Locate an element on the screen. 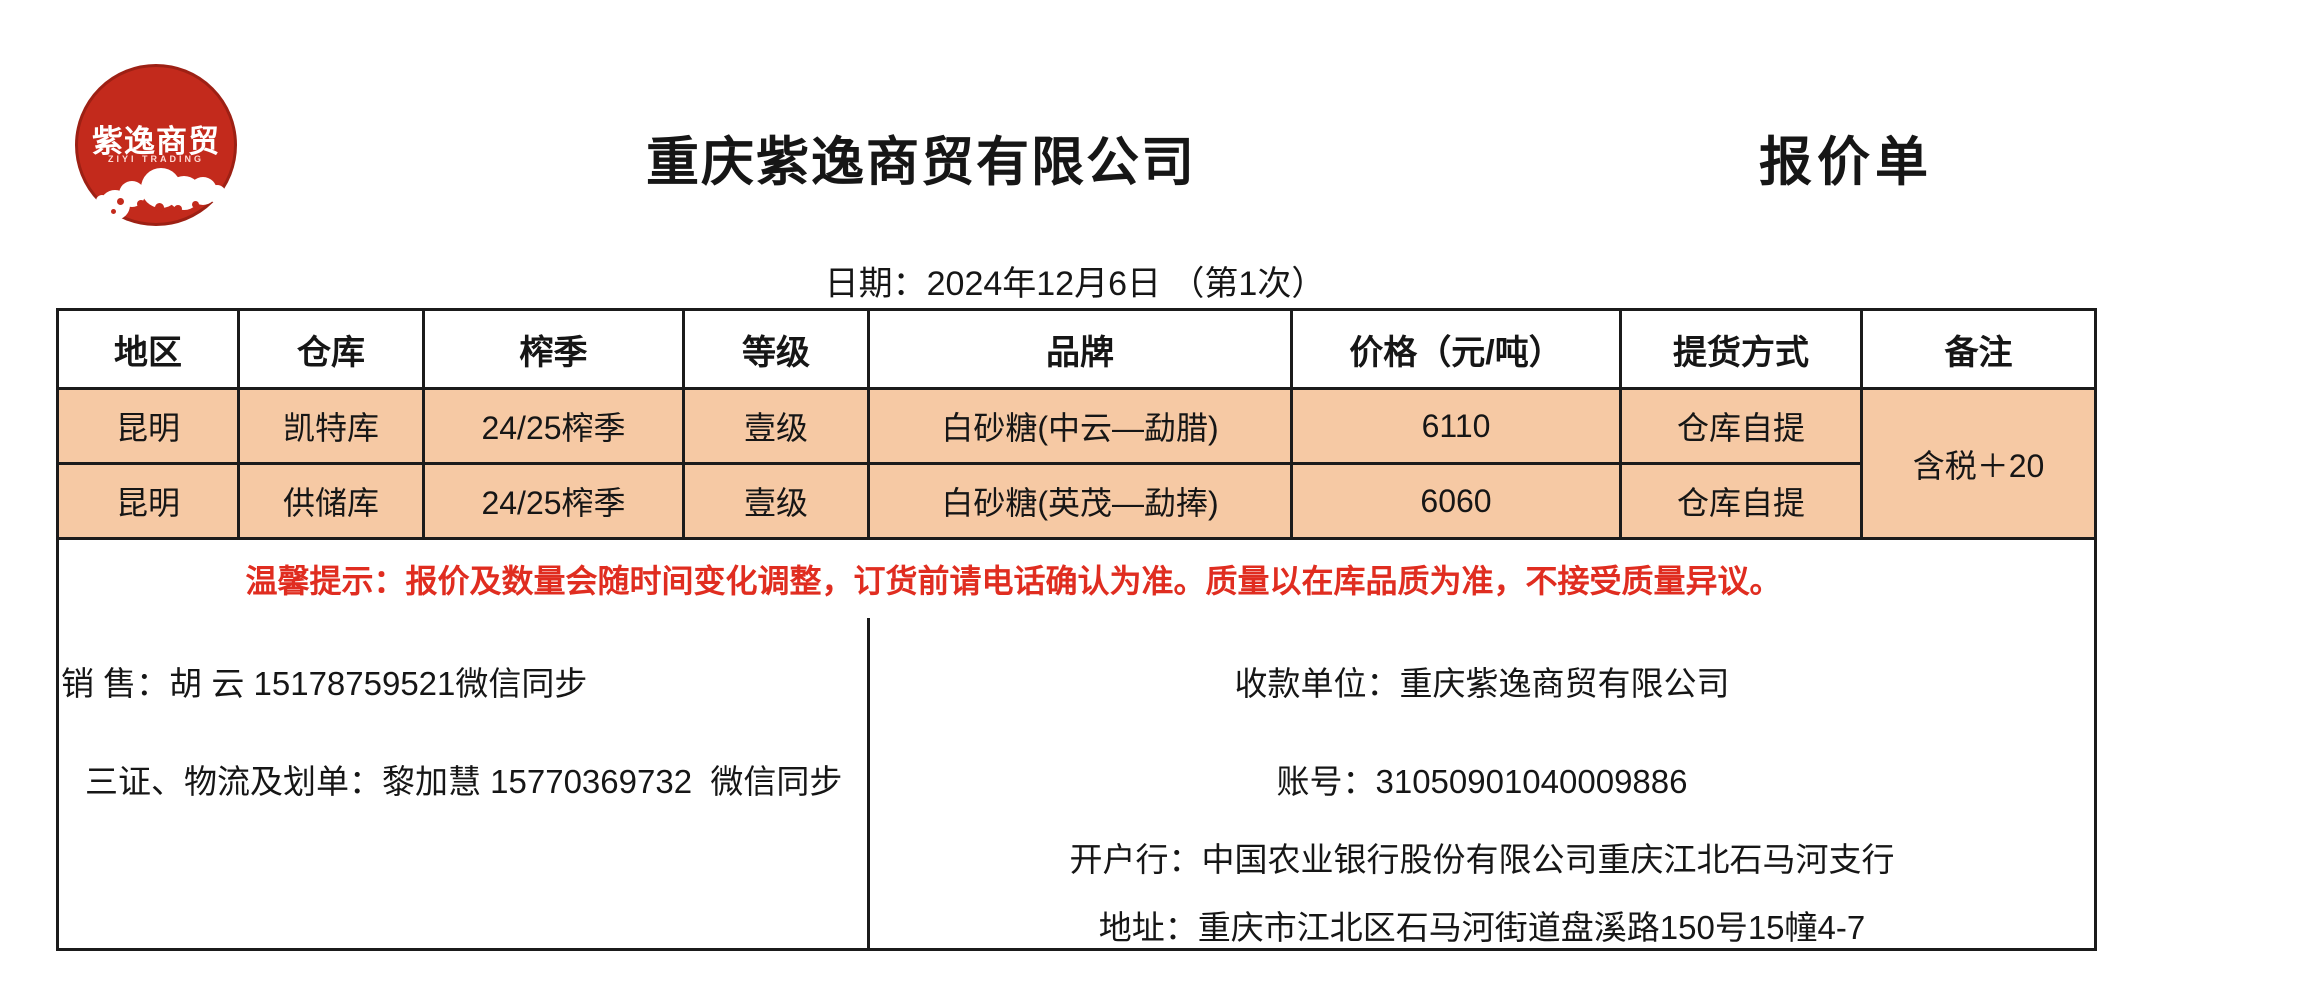 Image resolution: width=2323 pixels, height=994 pixels. col-header-brand: 品牌 is located at coordinates (1080, 349).